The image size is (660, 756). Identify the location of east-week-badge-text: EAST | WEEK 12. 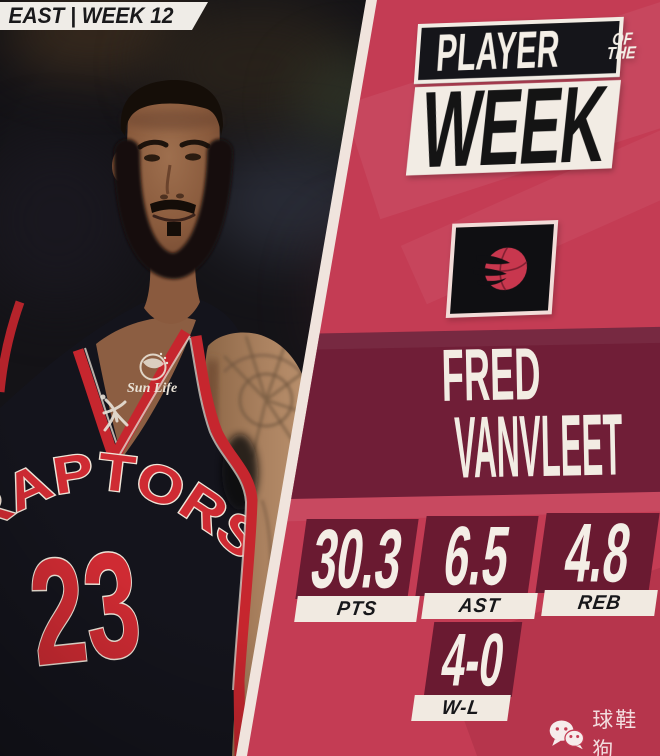
(91, 15).